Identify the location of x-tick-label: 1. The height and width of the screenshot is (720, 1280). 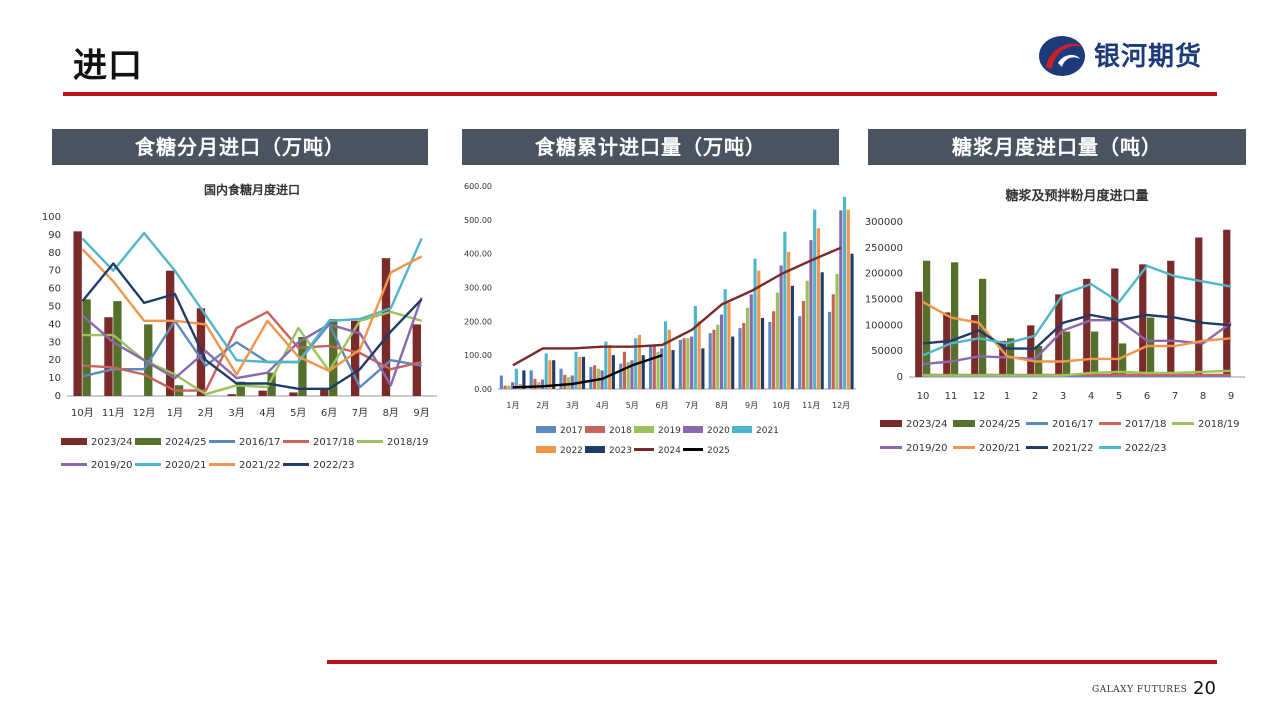
(1007, 396).